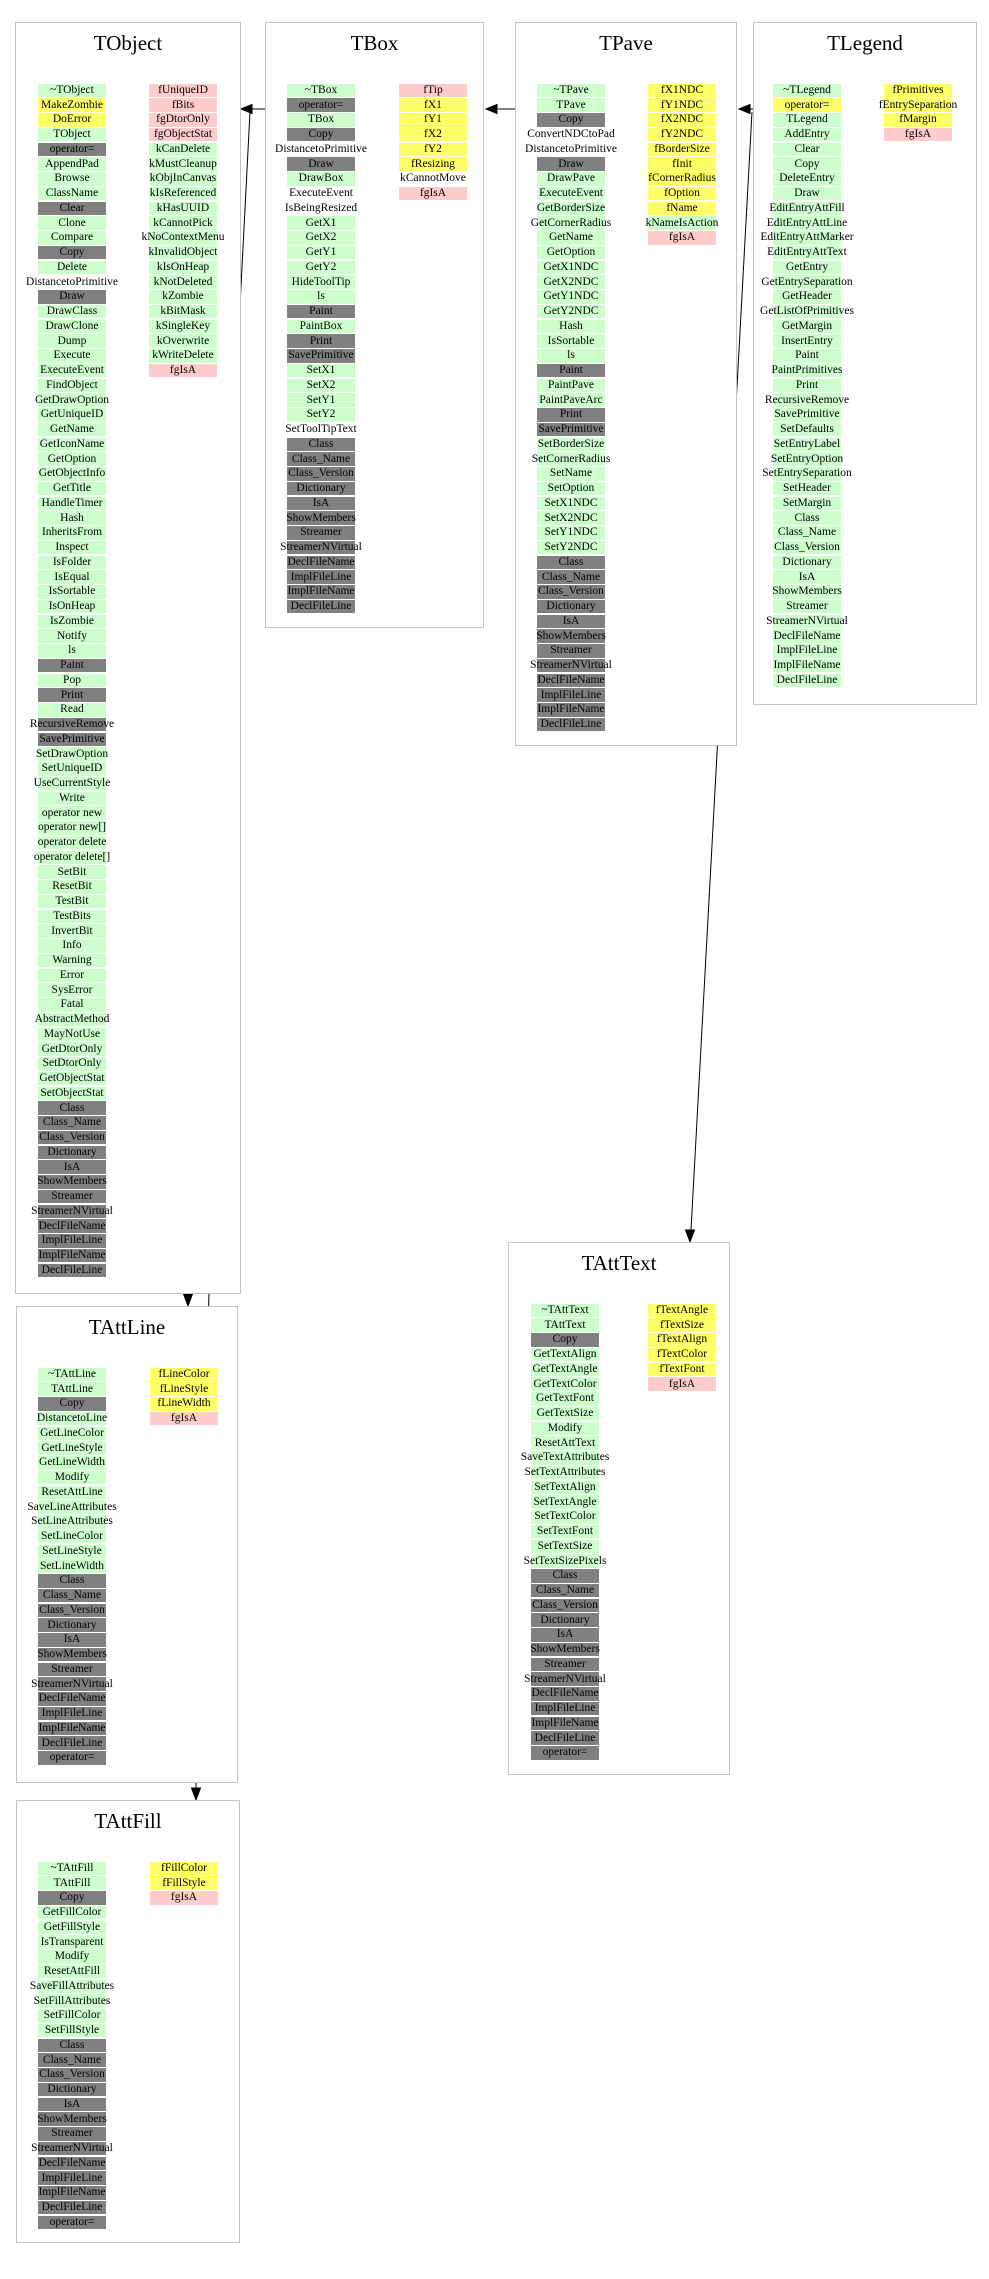 The width and height of the screenshot is (989, 2279). Describe the element at coordinates (72, 710) in the screenshot. I see `method-read: Read` at that location.